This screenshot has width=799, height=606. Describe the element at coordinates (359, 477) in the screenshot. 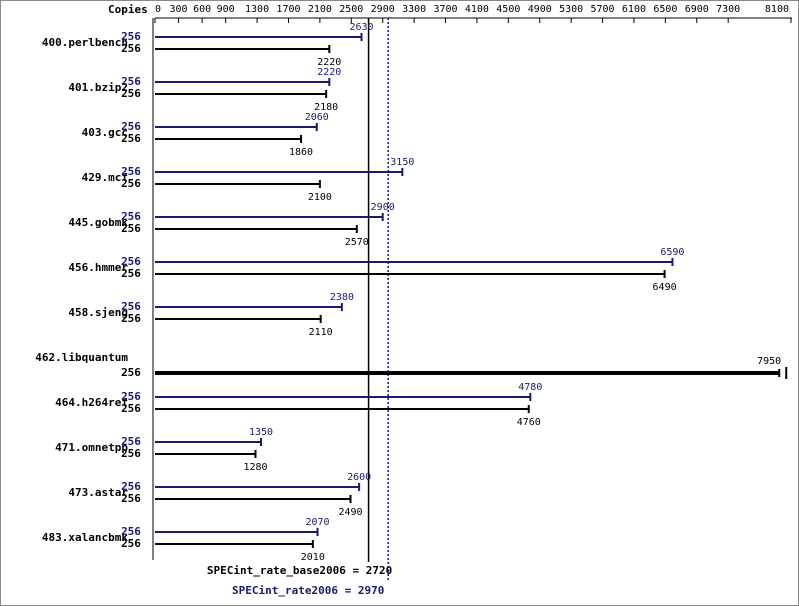

I see `value-label: 2600` at that location.